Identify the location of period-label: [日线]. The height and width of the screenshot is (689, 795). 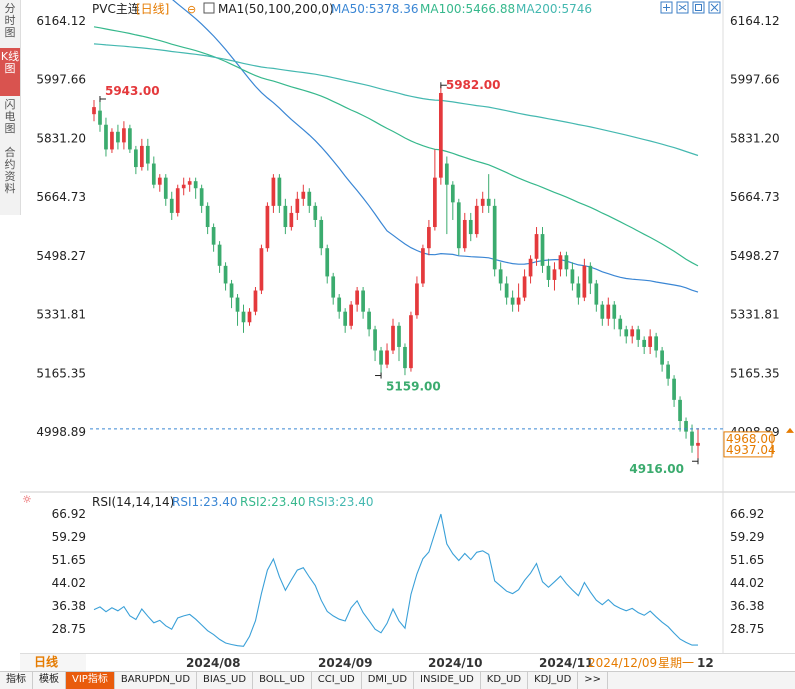
(152, 9).